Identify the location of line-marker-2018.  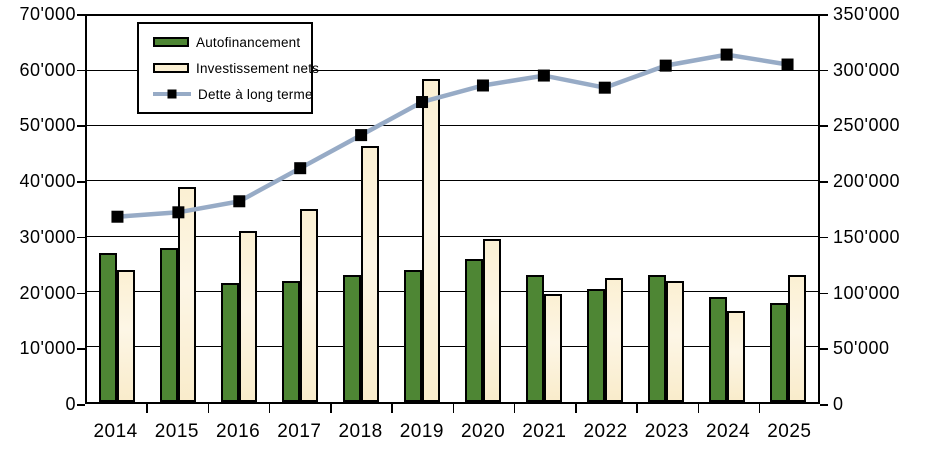
(361, 135).